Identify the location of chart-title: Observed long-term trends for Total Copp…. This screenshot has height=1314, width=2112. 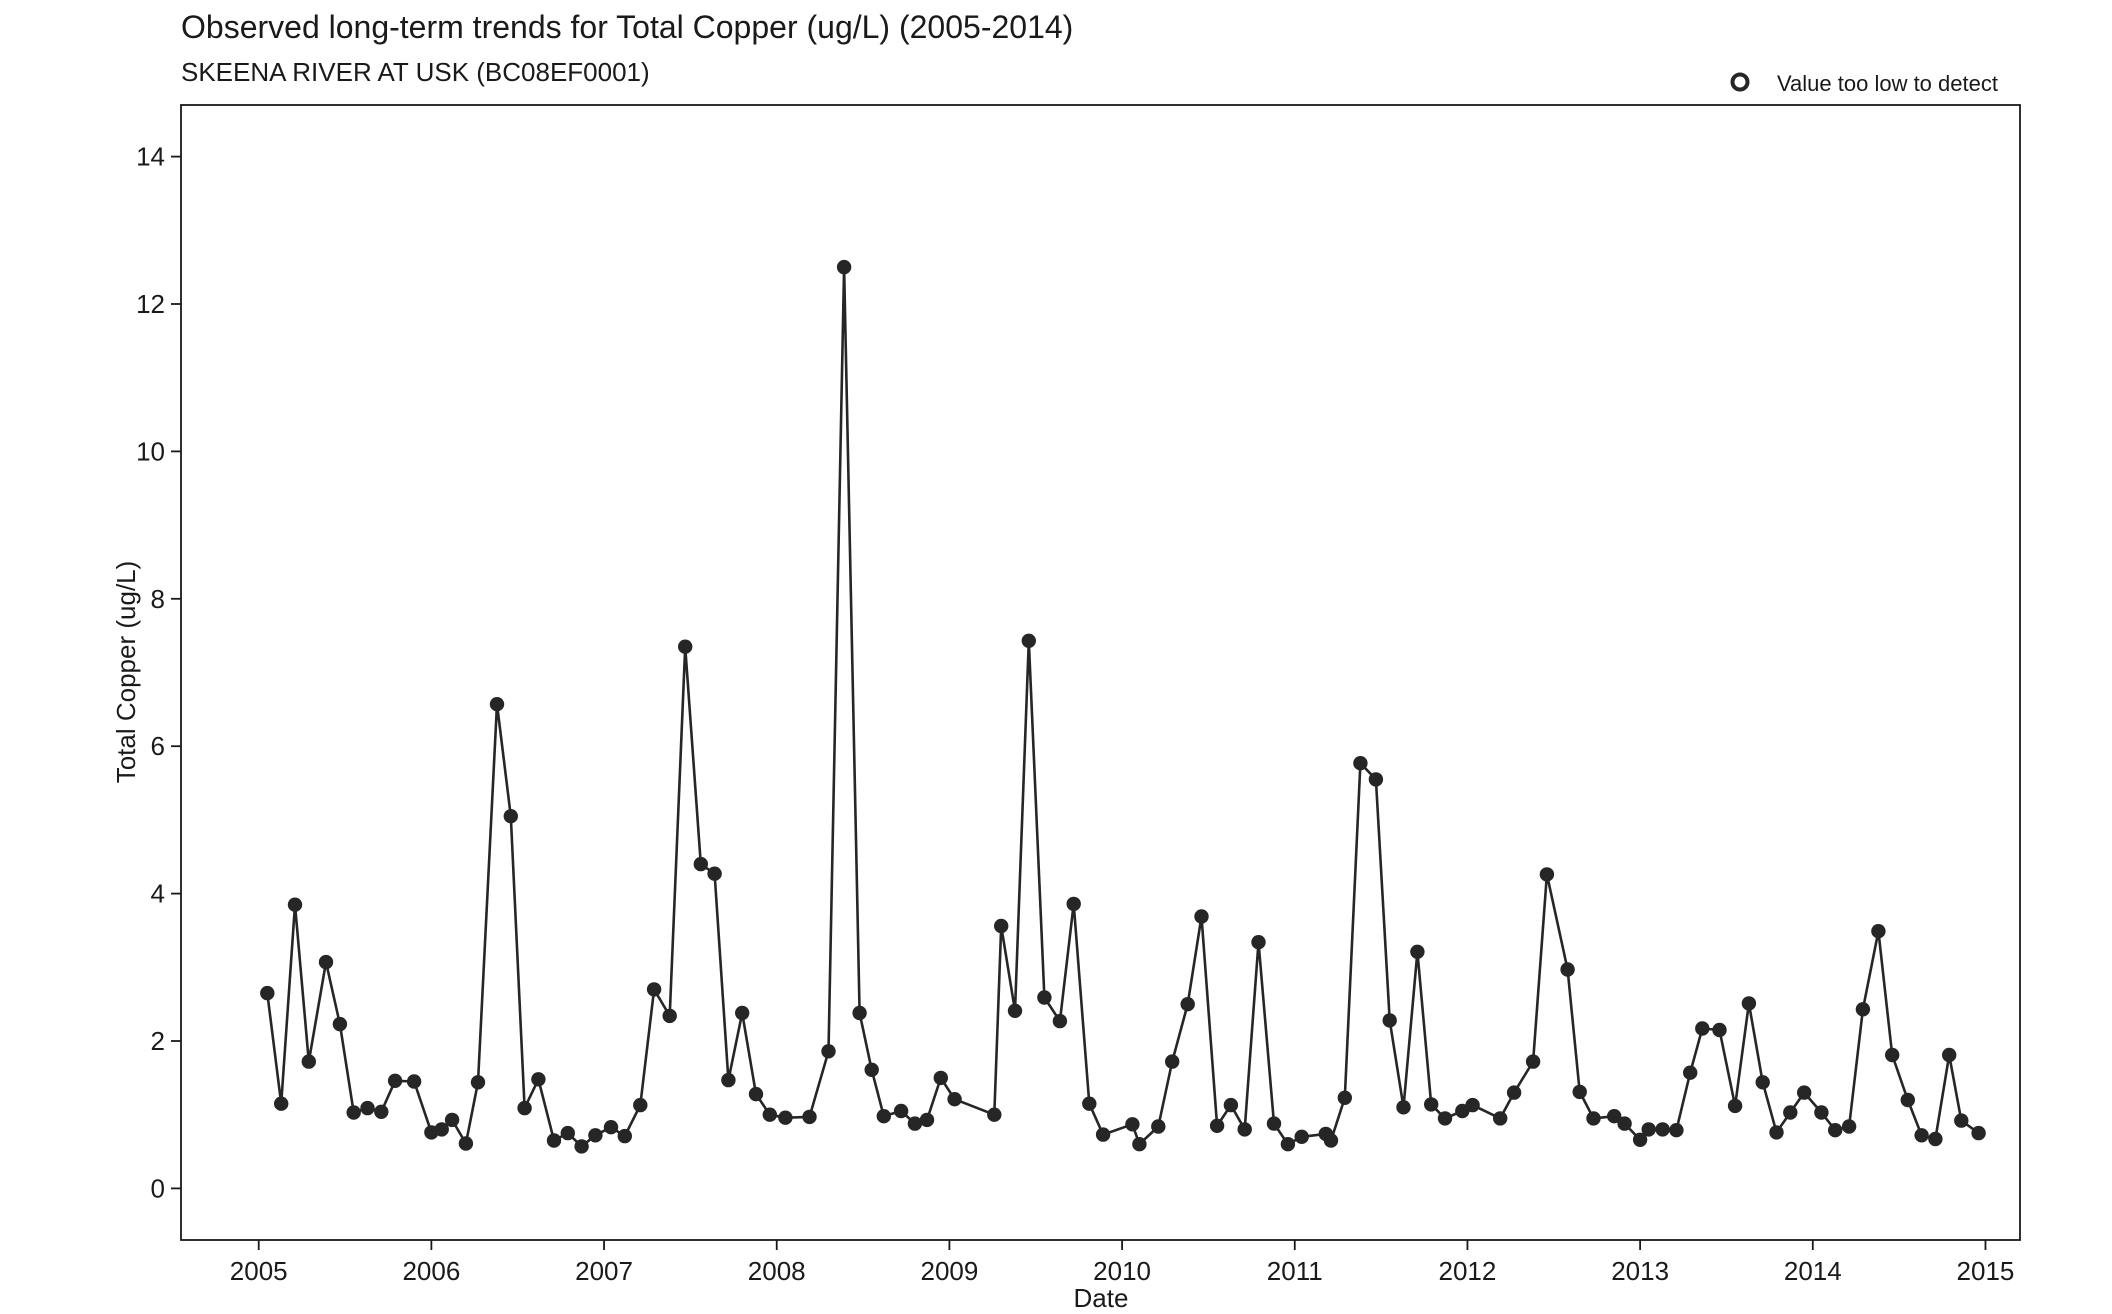
(627, 27).